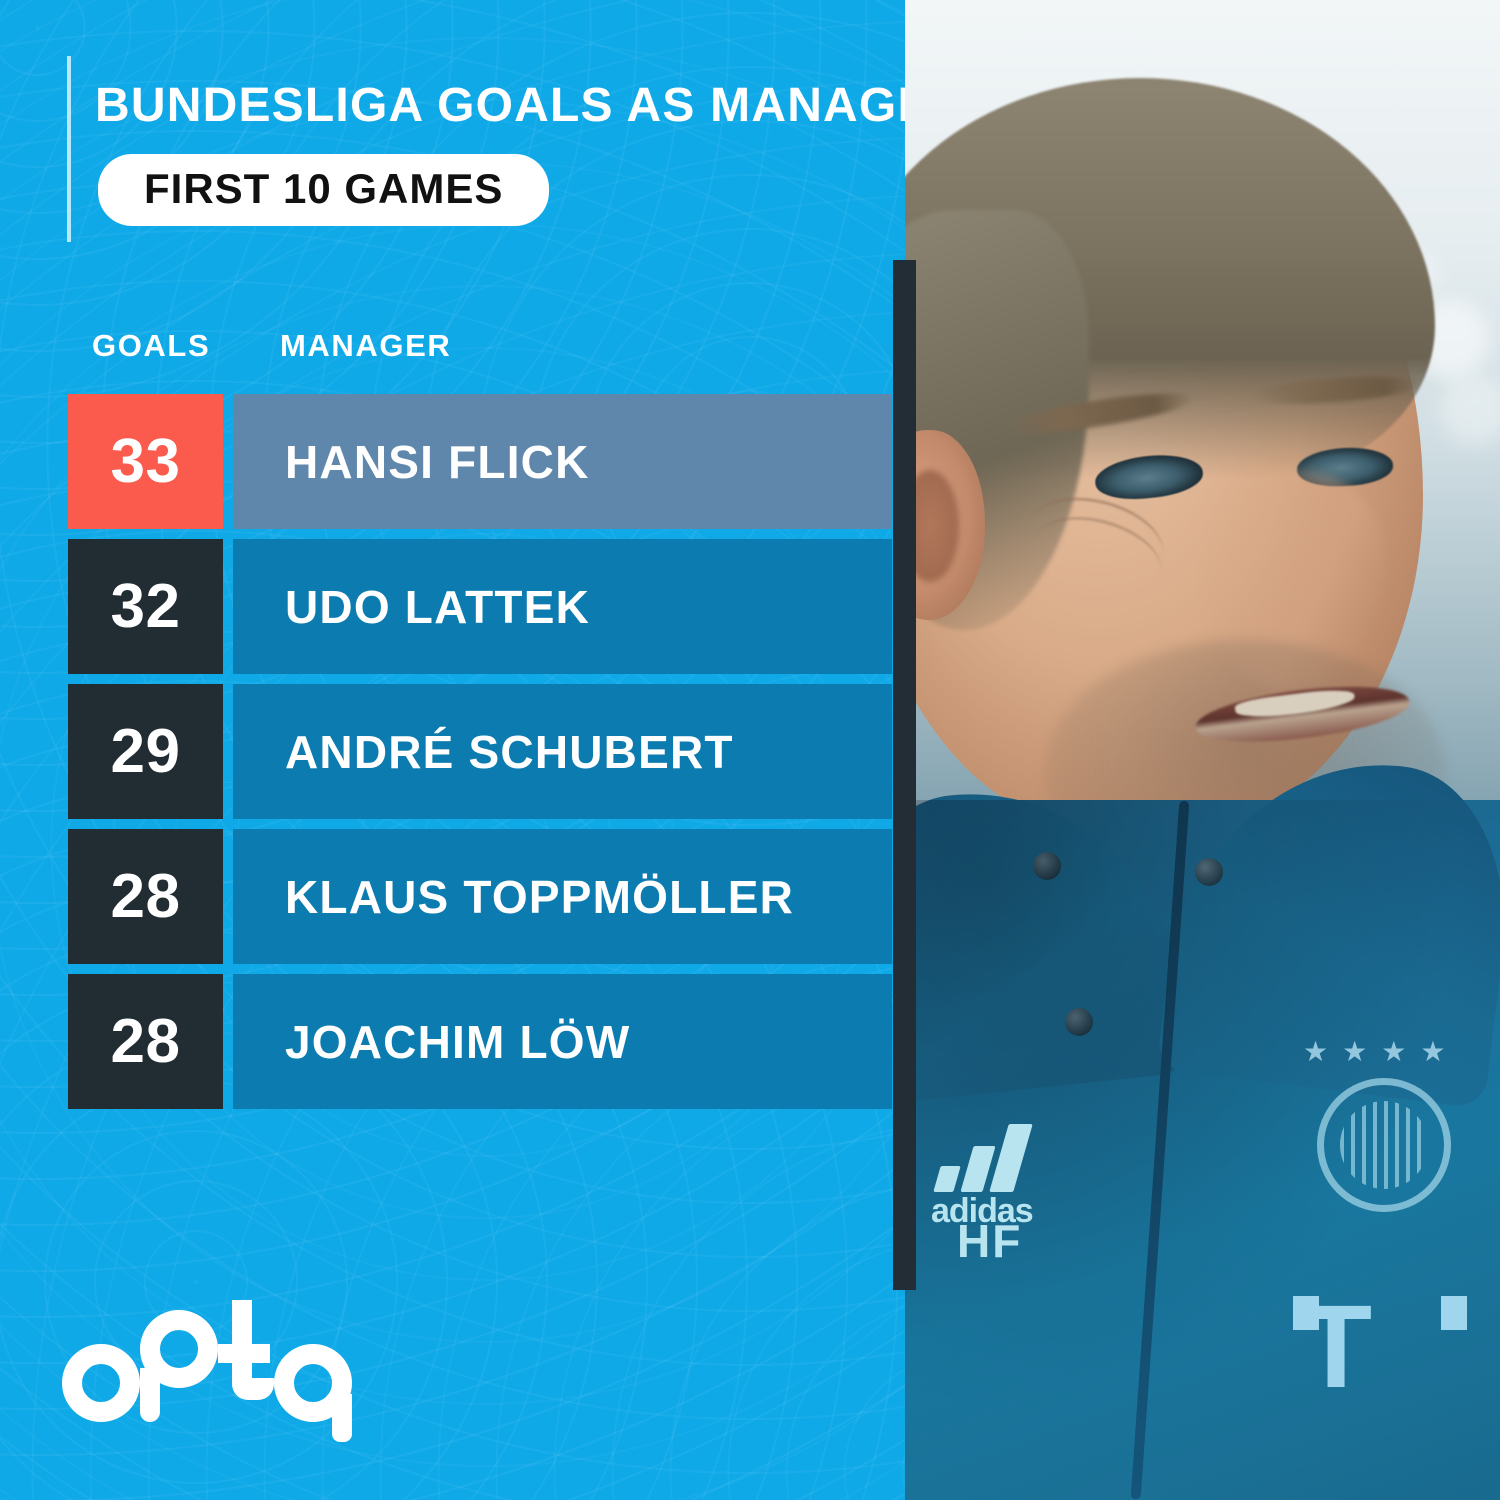 Image resolution: width=1500 pixels, height=1500 pixels. I want to click on goals-box: 32, so click(145, 606).